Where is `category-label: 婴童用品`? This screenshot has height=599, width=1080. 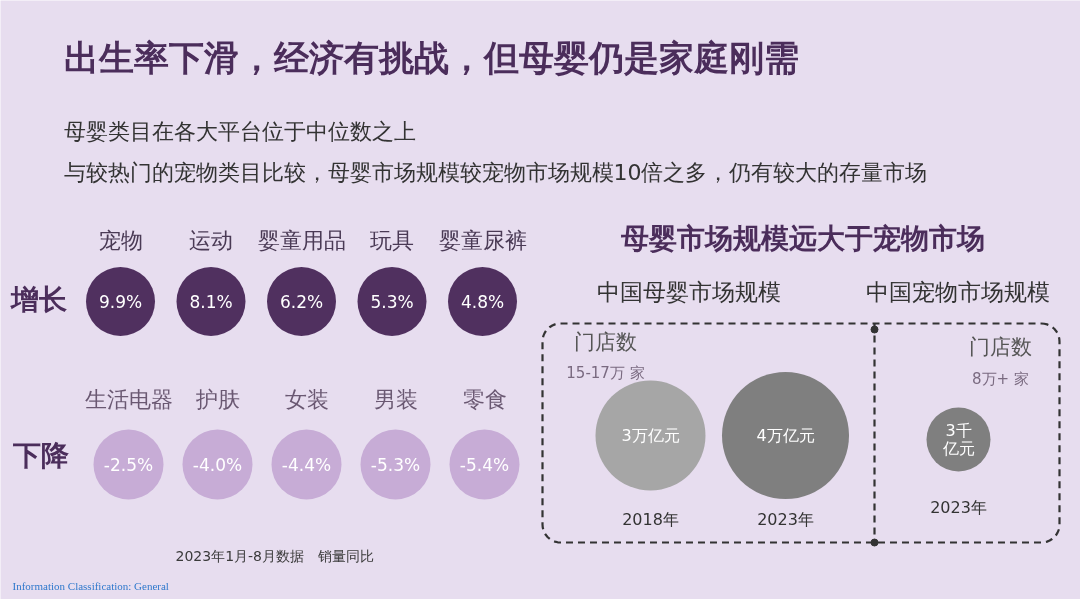
category-label: 婴童用品 is located at coordinates (301, 240).